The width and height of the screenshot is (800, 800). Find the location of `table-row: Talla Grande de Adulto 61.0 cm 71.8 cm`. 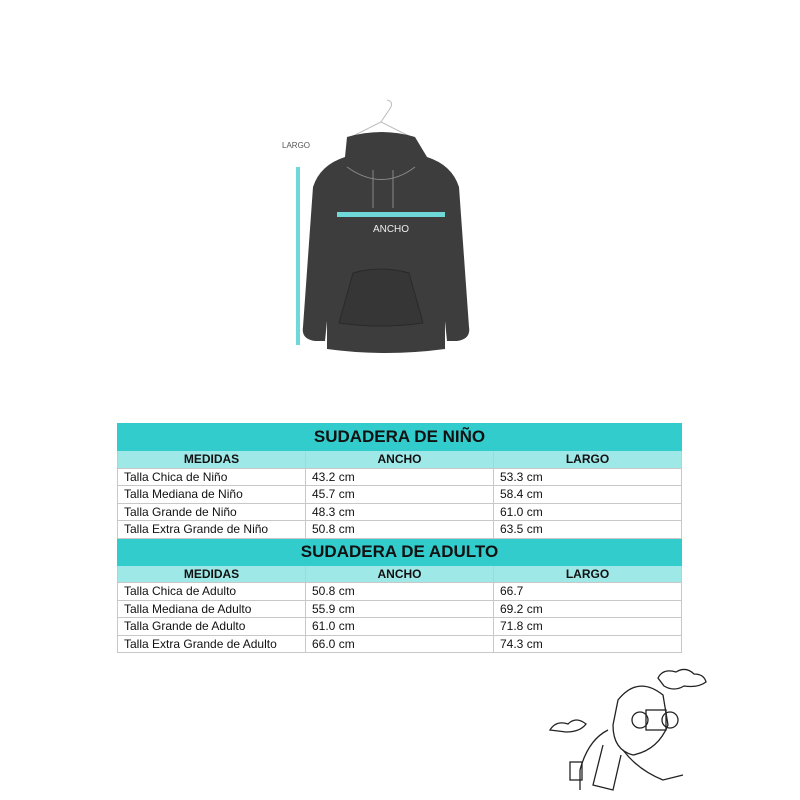

table-row: Talla Grande de Adulto 61.0 cm 71.8 cm is located at coordinates (399, 626).